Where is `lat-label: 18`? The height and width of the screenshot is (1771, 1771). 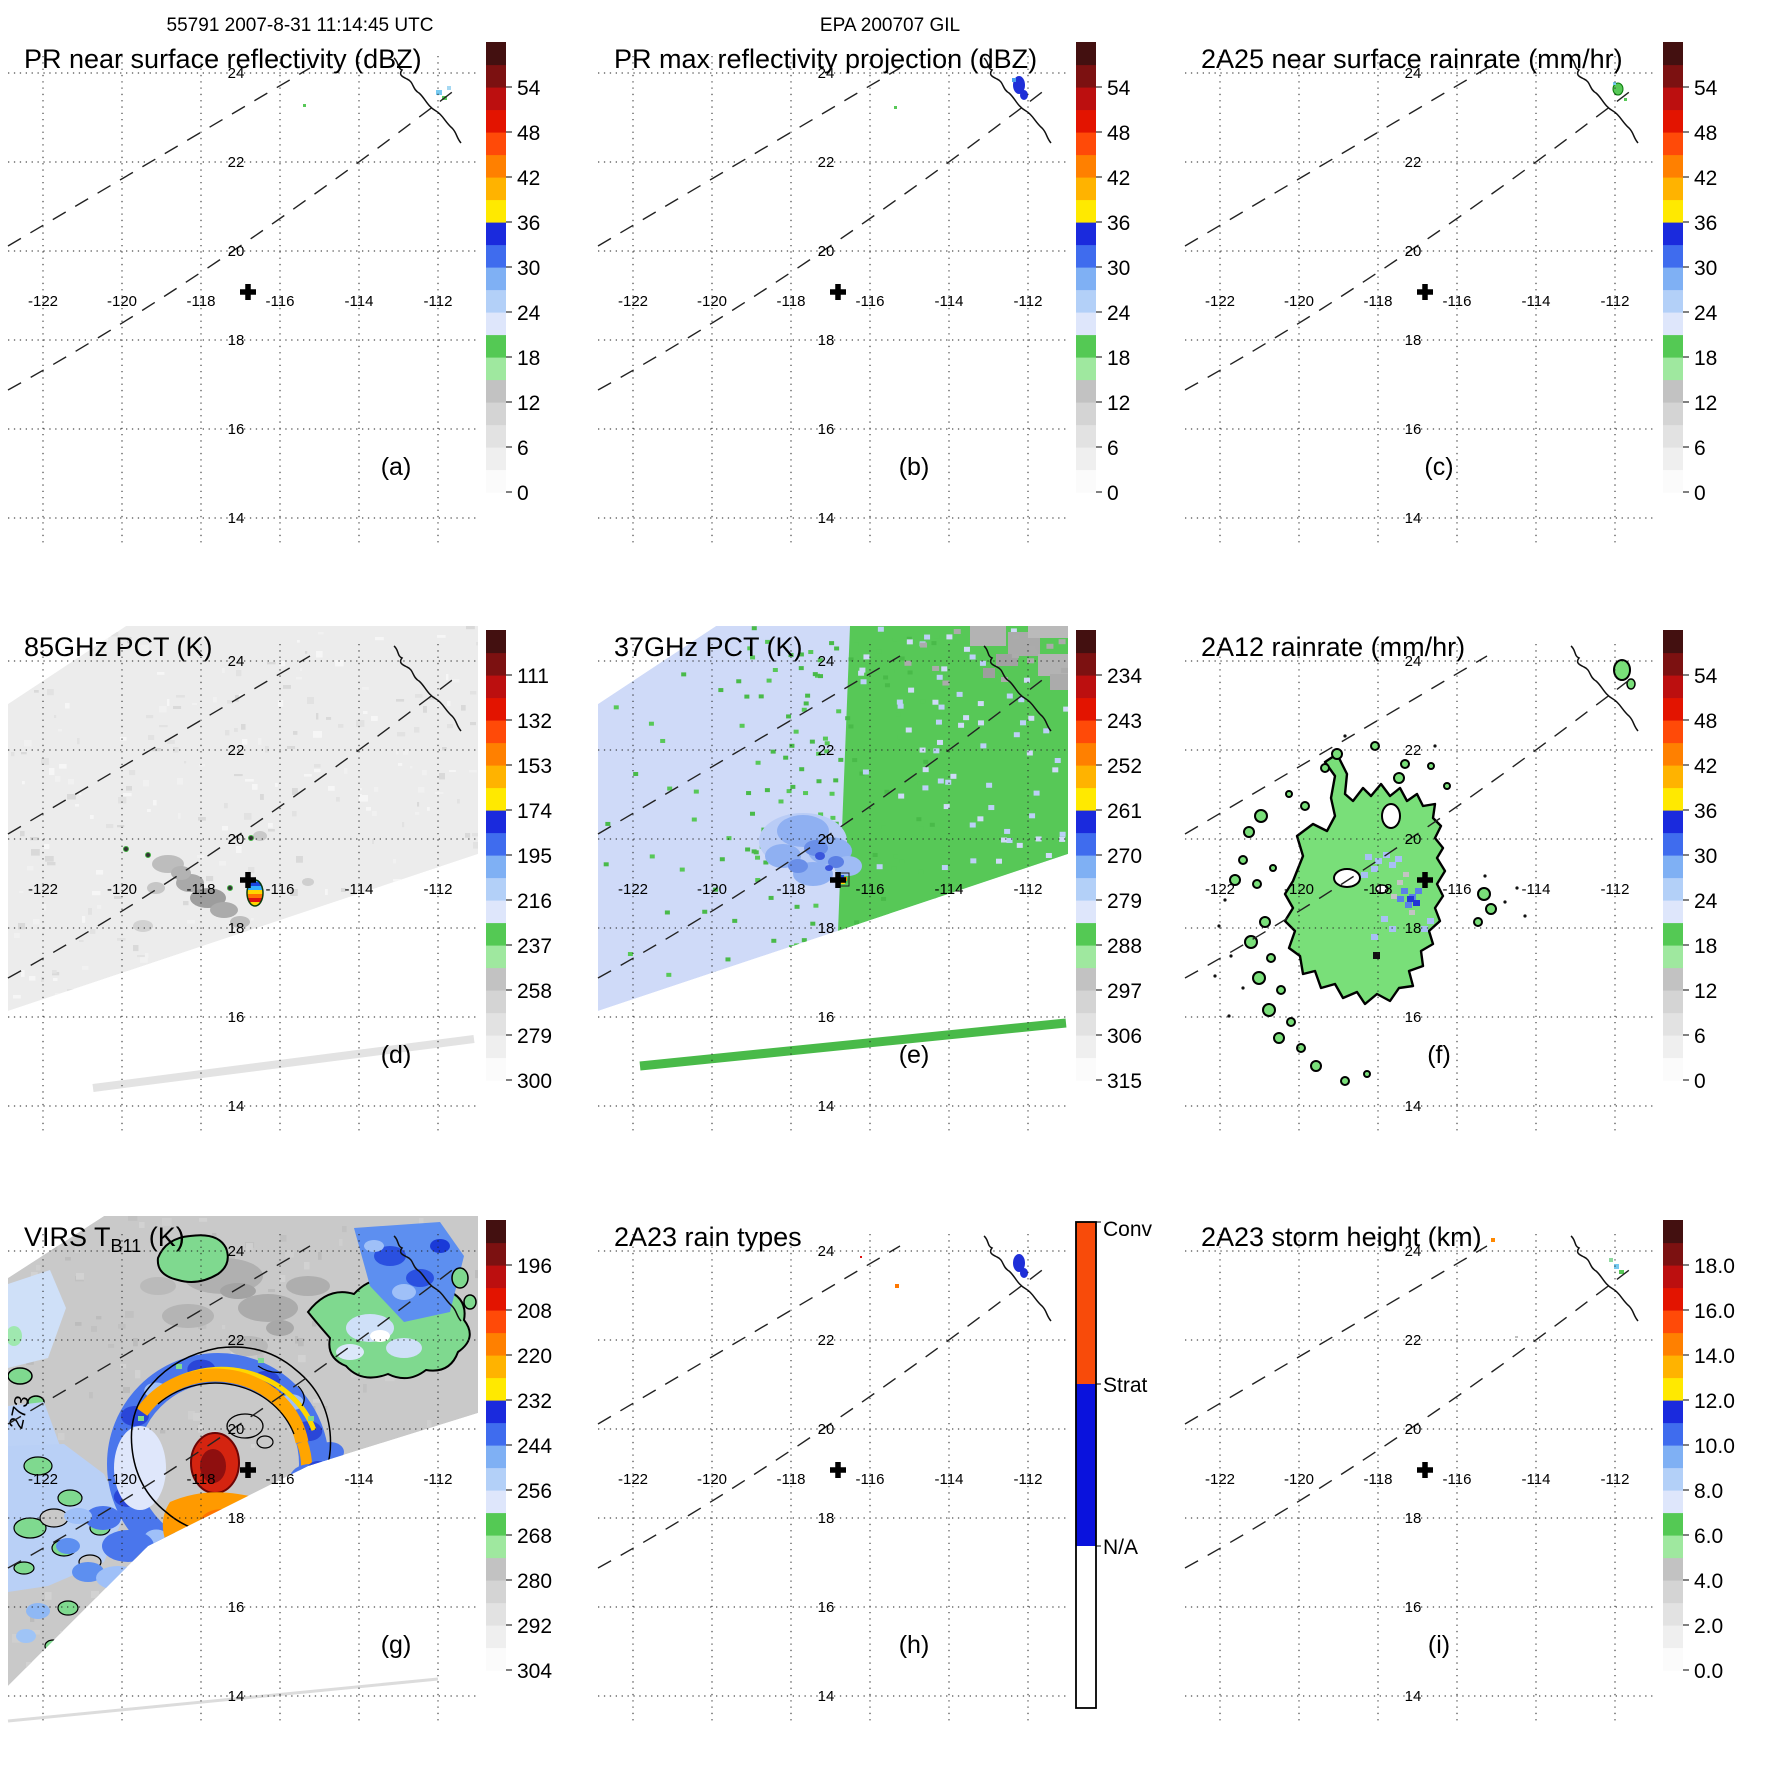
lat-label: 18 is located at coordinates (826, 340).